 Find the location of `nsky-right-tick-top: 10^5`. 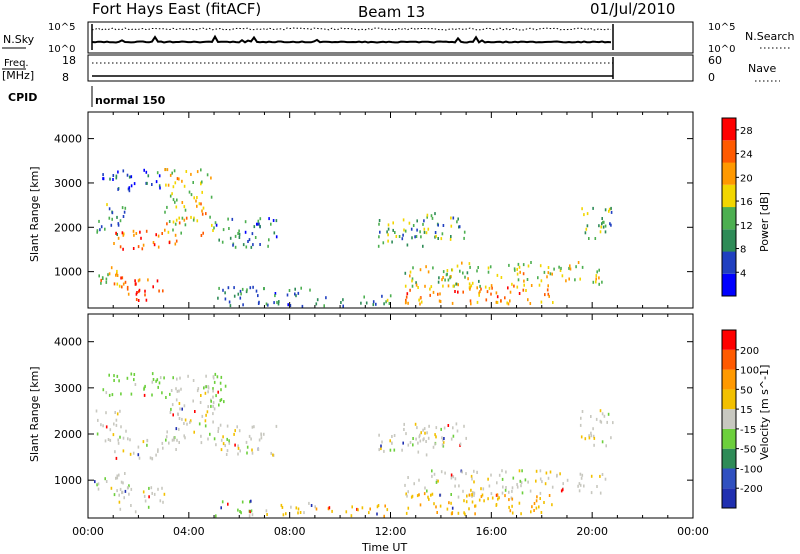

nsky-right-tick-top: 10^5 is located at coordinates (721, 27).